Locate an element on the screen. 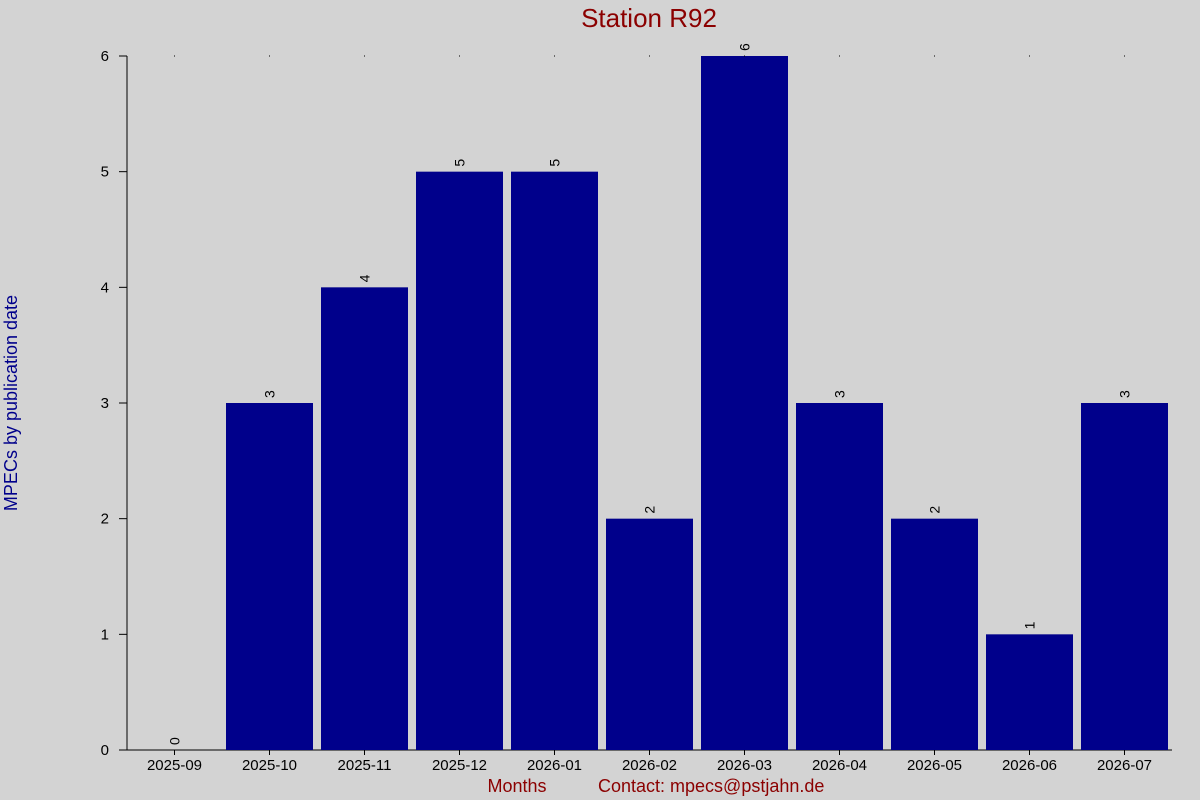 The width and height of the screenshot is (1200, 800). x-tick-label: 2026-02 is located at coordinates (649, 765).